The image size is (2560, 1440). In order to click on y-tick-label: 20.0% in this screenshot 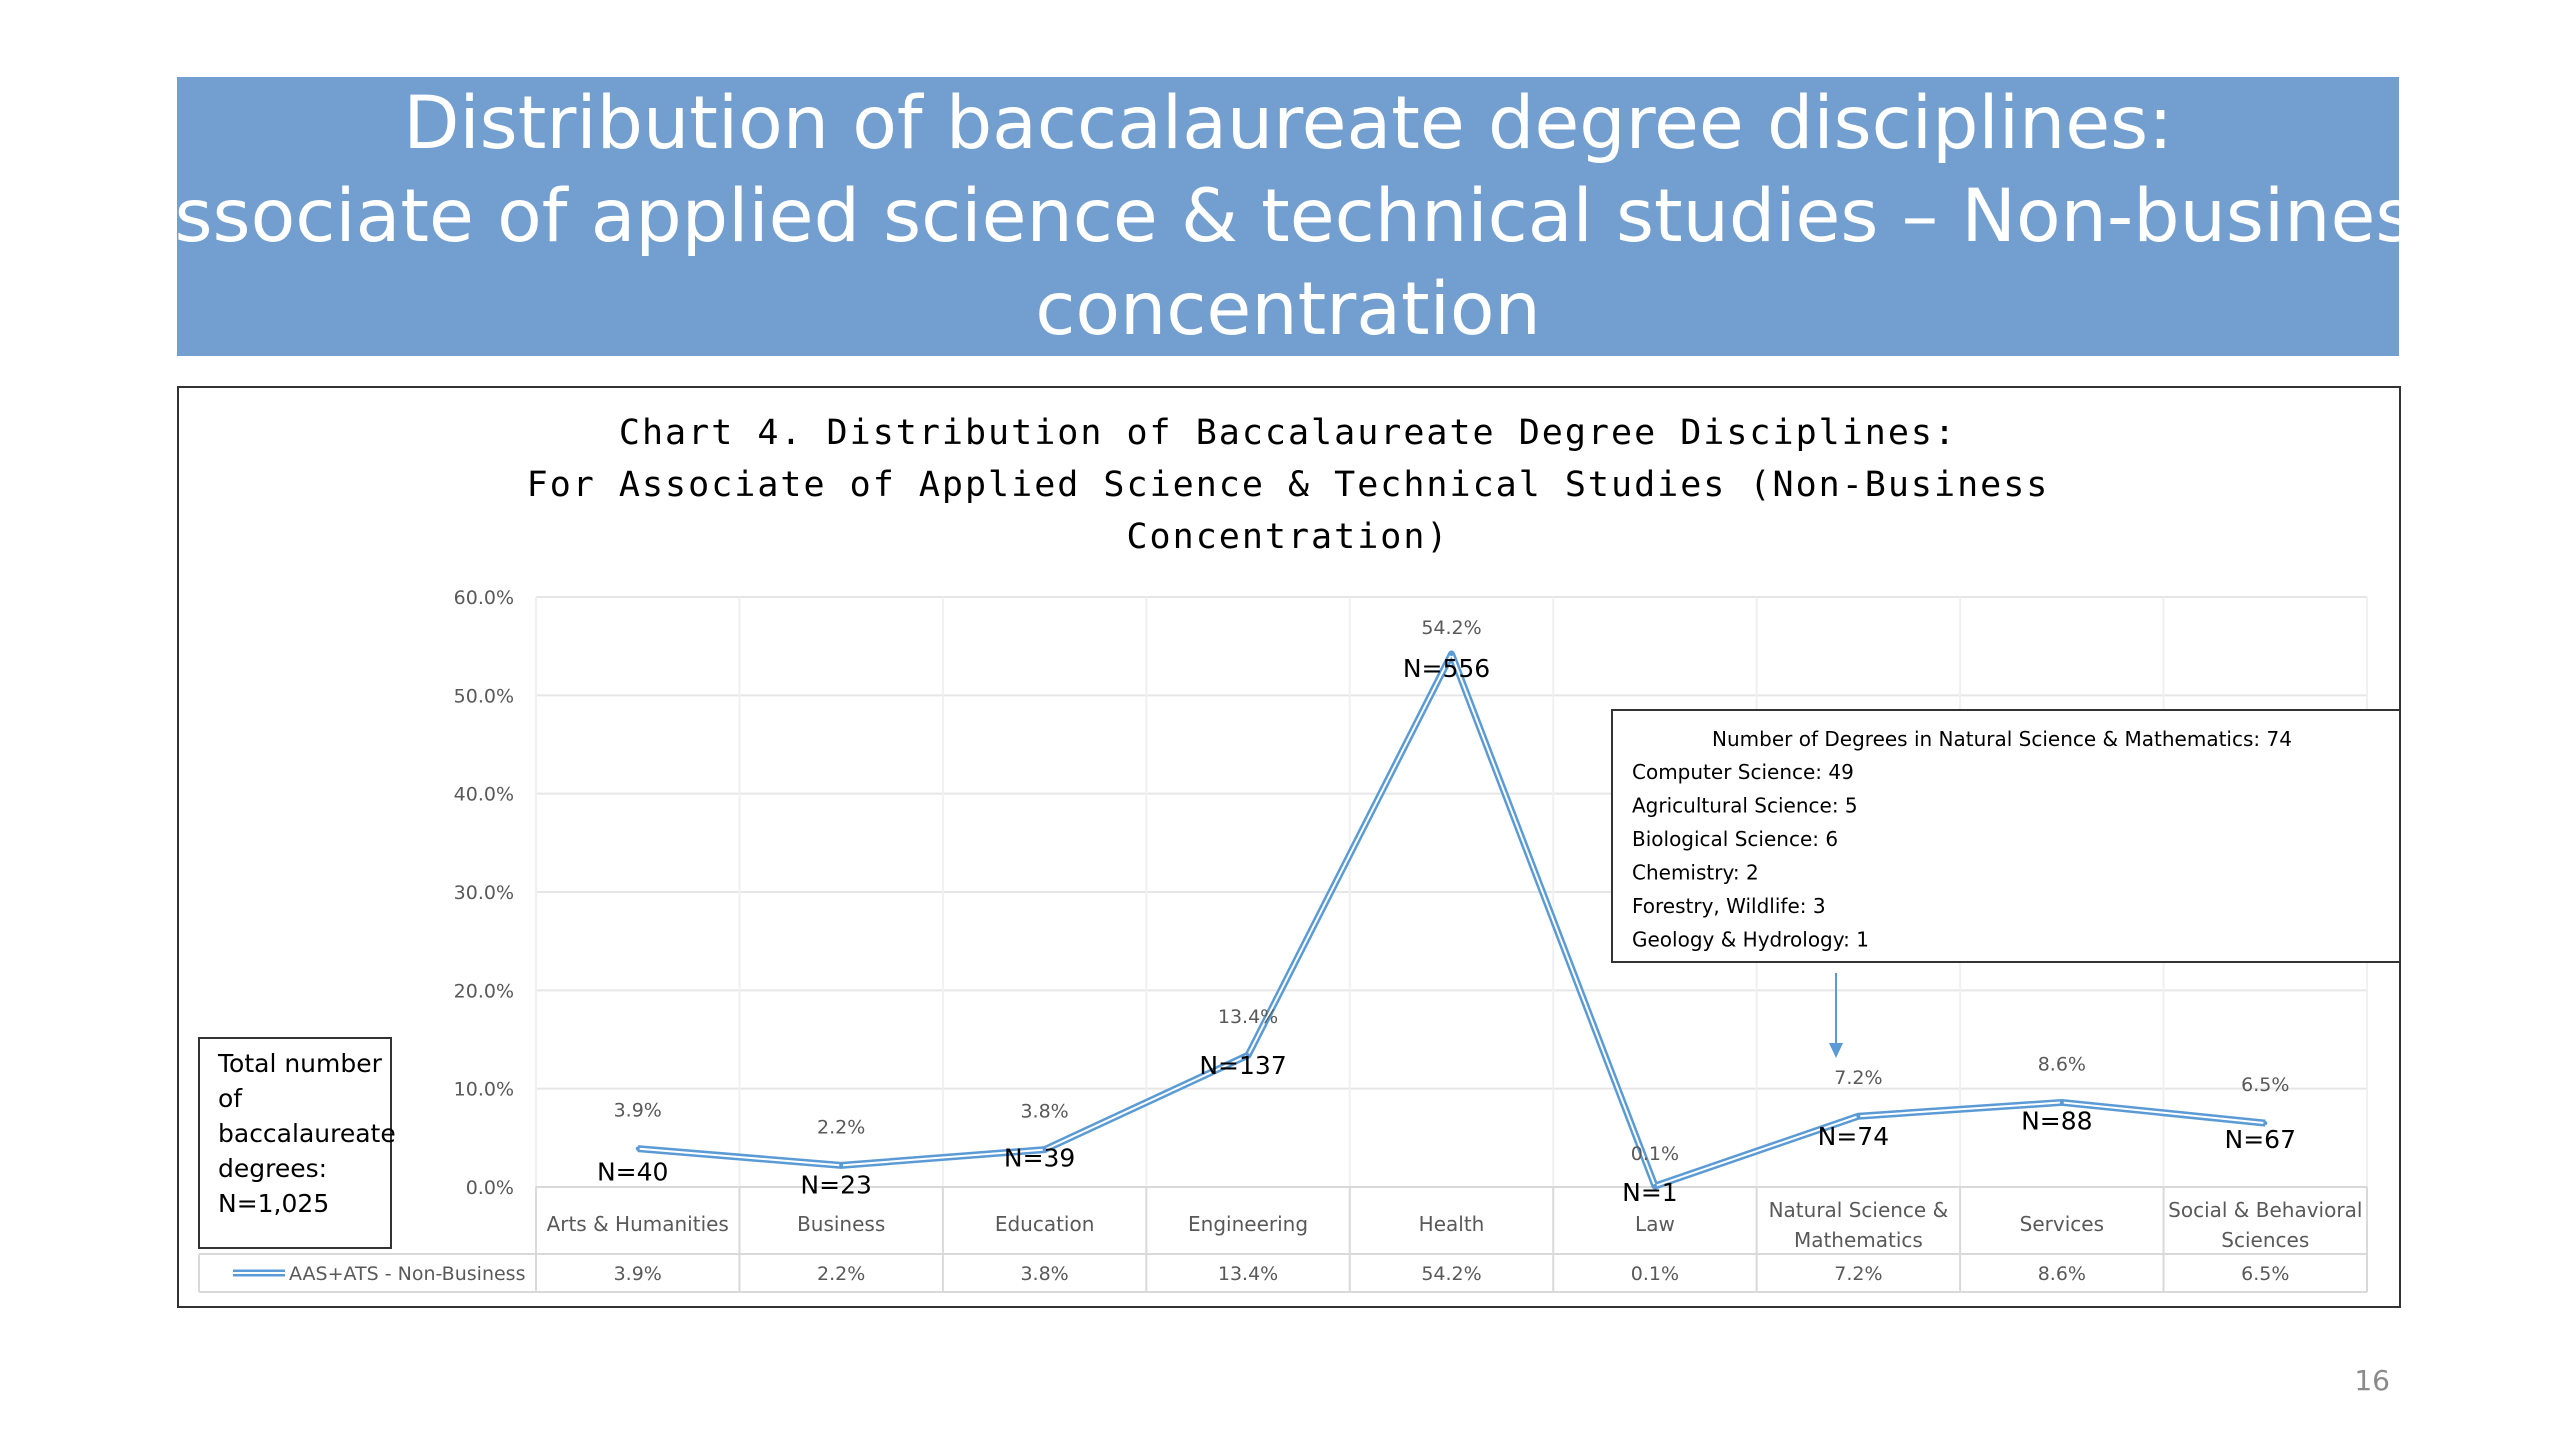, I will do `click(484, 991)`.